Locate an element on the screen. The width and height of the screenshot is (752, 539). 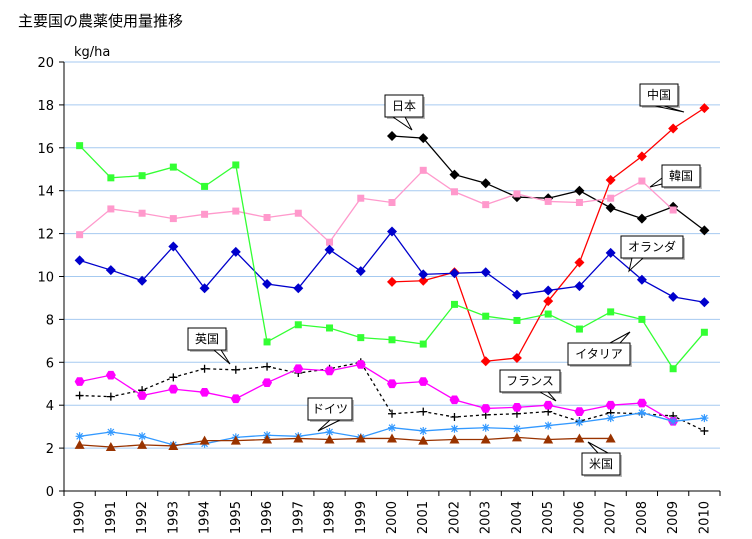
x-tick-label: 2007 is located at coordinates (611, 517).